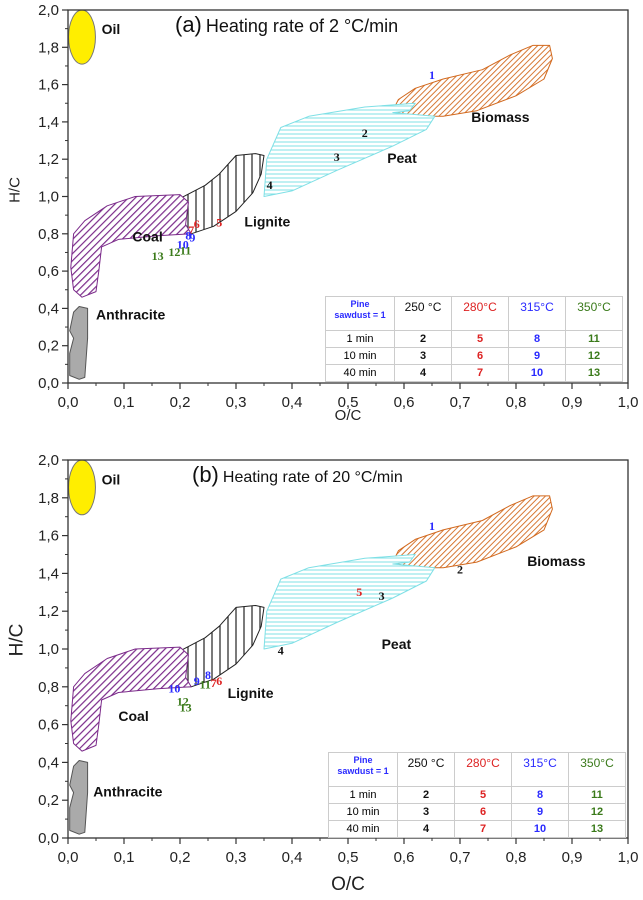 The width and height of the screenshot is (643, 900). What do you see at coordinates (483, 795) in the screenshot?
I see `table-cell: 5` at bounding box center [483, 795].